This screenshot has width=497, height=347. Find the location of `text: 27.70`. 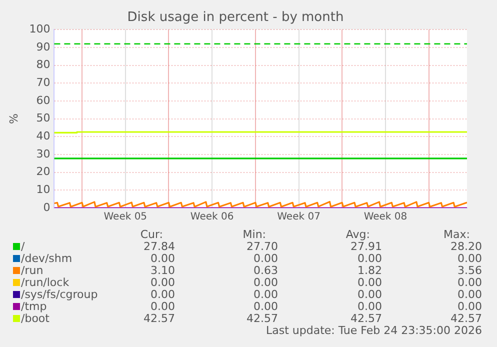

text: 27.70 is located at coordinates (262, 246).